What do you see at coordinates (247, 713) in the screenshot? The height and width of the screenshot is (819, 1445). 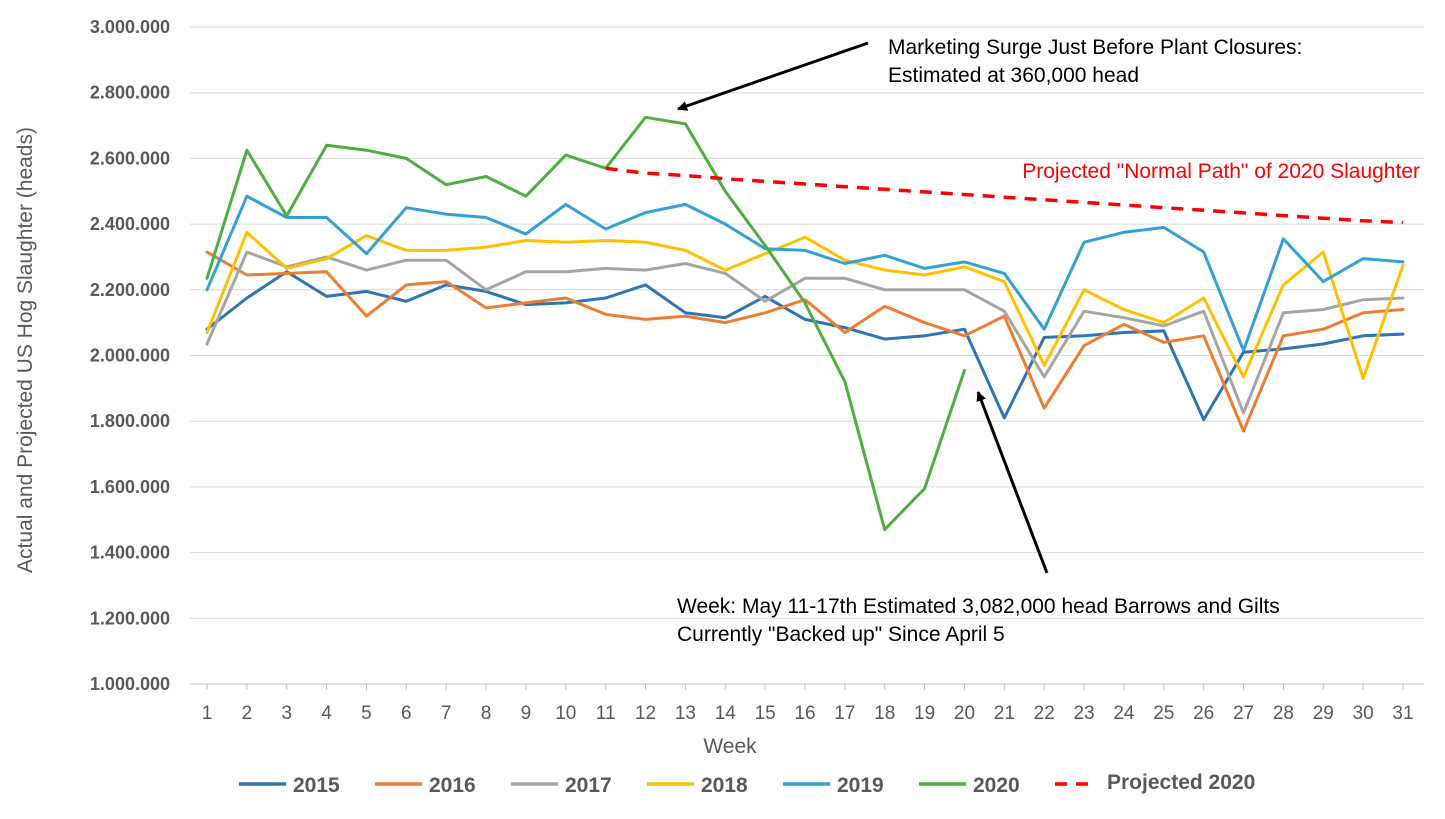 I see `x-tick-label: 2` at bounding box center [247, 713].